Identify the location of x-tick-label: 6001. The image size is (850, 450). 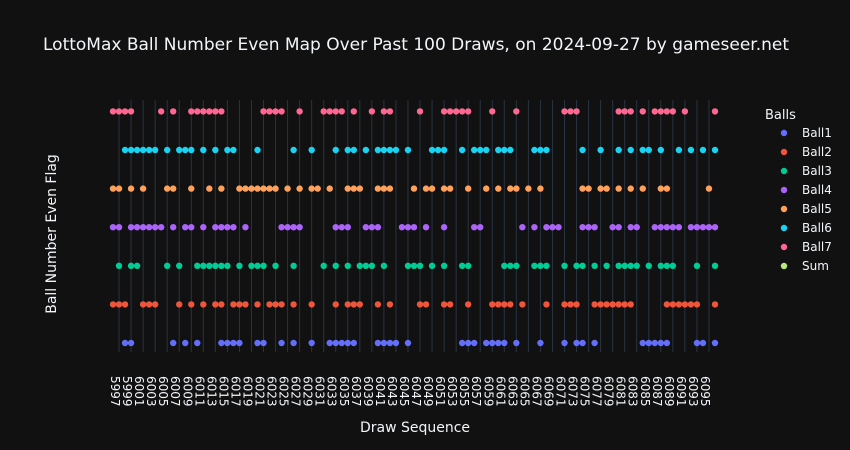
(139, 391).